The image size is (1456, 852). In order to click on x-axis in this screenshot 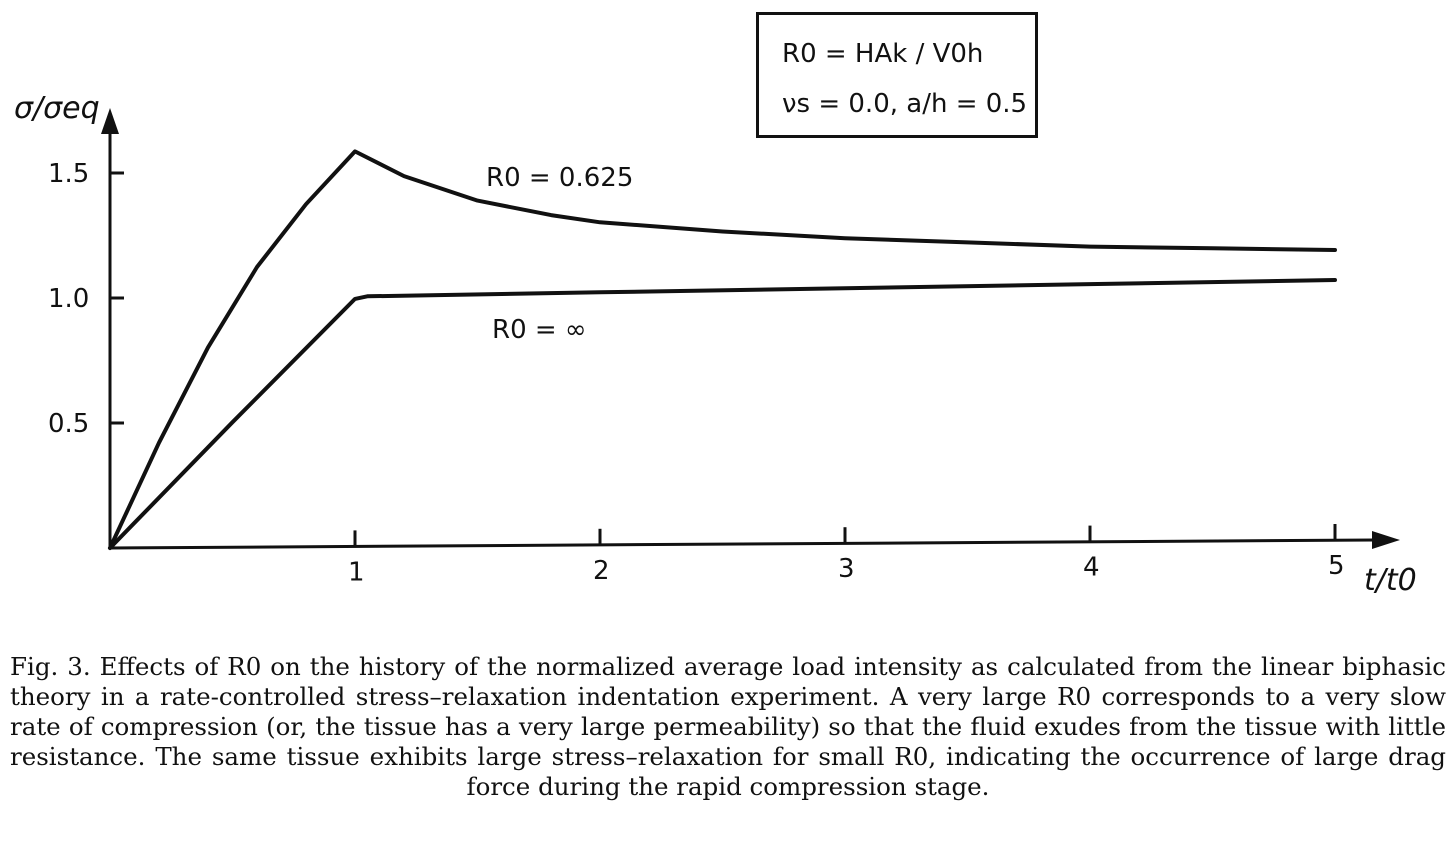, I will do `click(742, 544)`.